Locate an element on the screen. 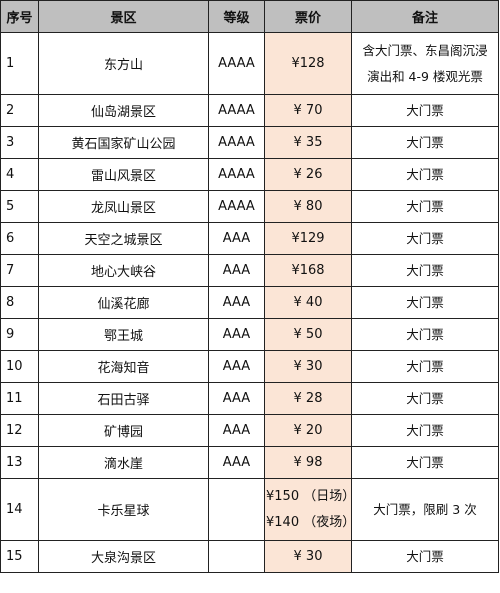 Image resolution: width=500 pixels, height=593 pixels. note-line: 演出和 4-9 楼观光票 is located at coordinates (425, 76).